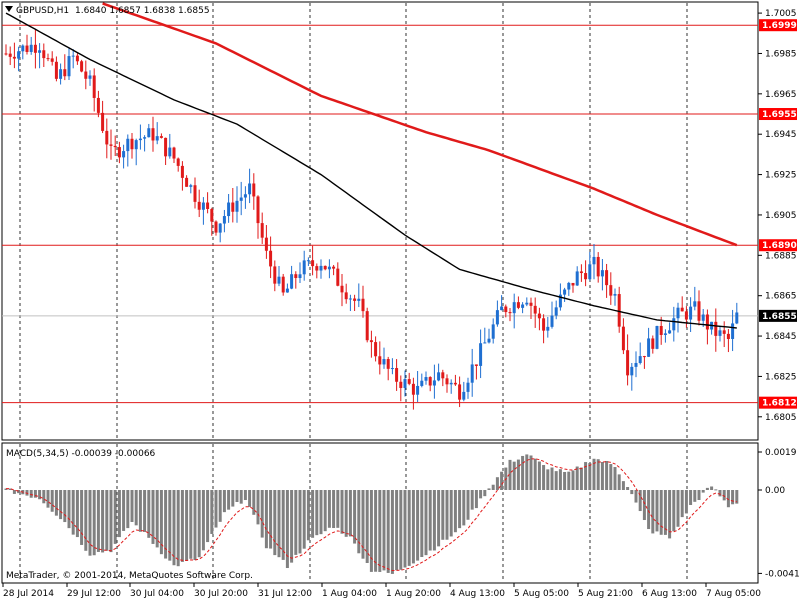 This screenshot has width=800, height=600. I want to click on price-tick-label: 1.6845, so click(781, 337).